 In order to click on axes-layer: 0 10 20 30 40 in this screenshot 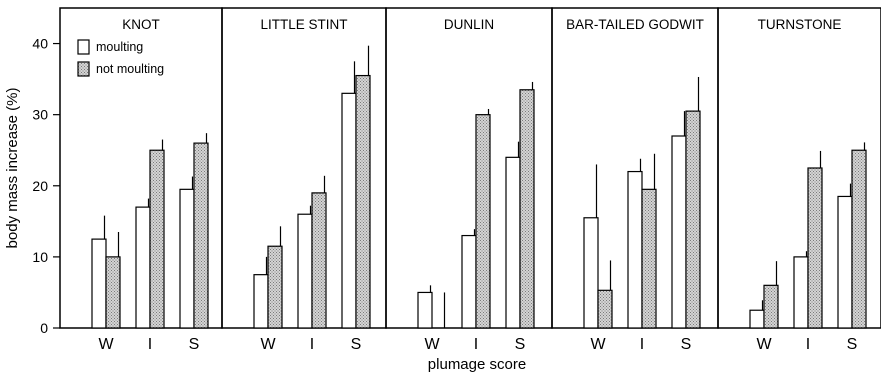, I will do `click(46, 186)`.